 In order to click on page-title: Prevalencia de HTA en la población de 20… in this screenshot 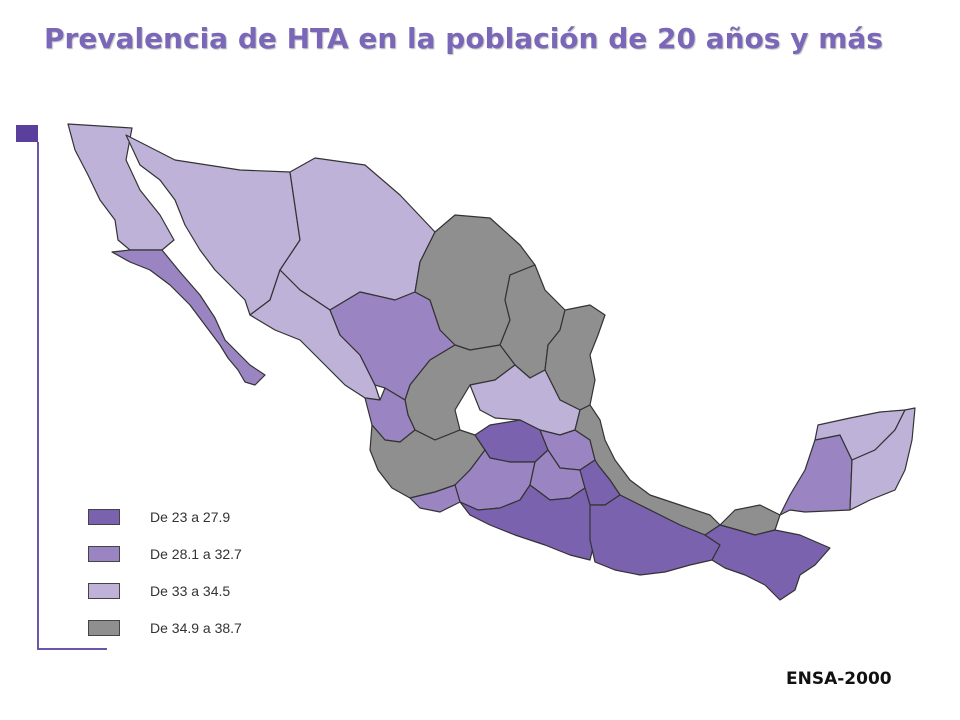, I will do `click(463, 38)`.